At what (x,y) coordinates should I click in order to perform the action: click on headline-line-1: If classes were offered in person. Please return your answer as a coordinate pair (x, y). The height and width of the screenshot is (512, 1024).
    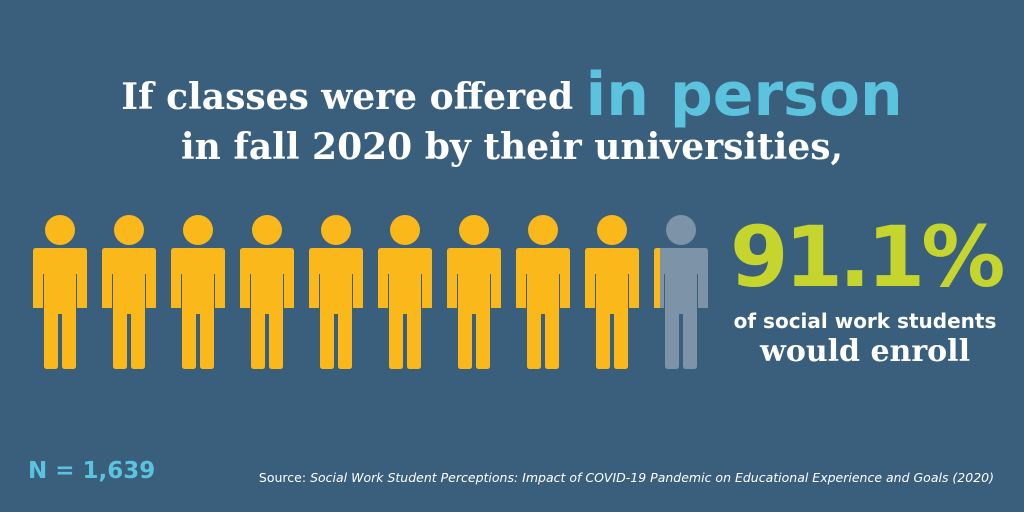
    Looking at the image, I should click on (512, 95).